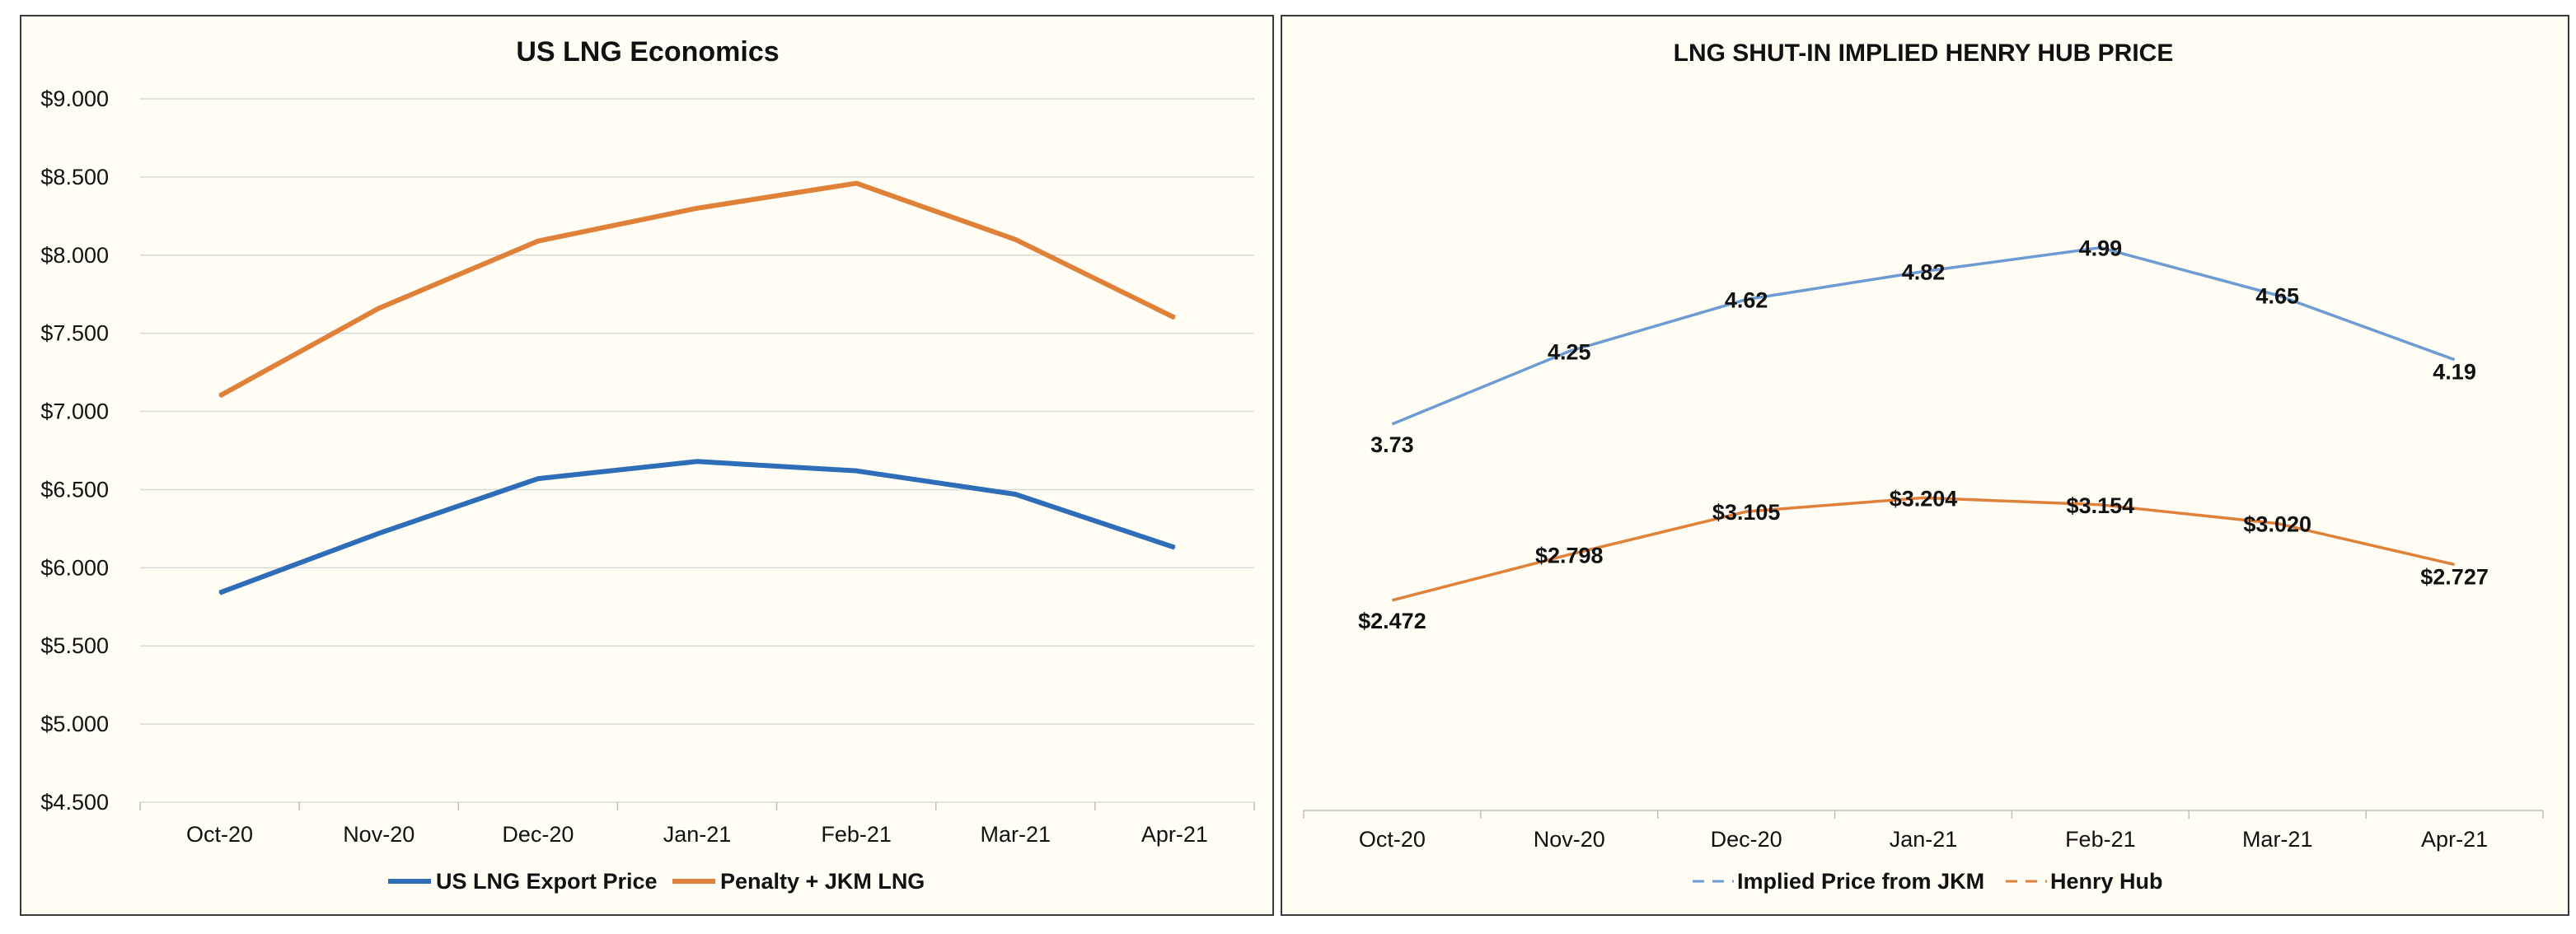 Image resolution: width=2576 pixels, height=934 pixels. I want to click on legend-label: US LNG Export Price, so click(547, 882).